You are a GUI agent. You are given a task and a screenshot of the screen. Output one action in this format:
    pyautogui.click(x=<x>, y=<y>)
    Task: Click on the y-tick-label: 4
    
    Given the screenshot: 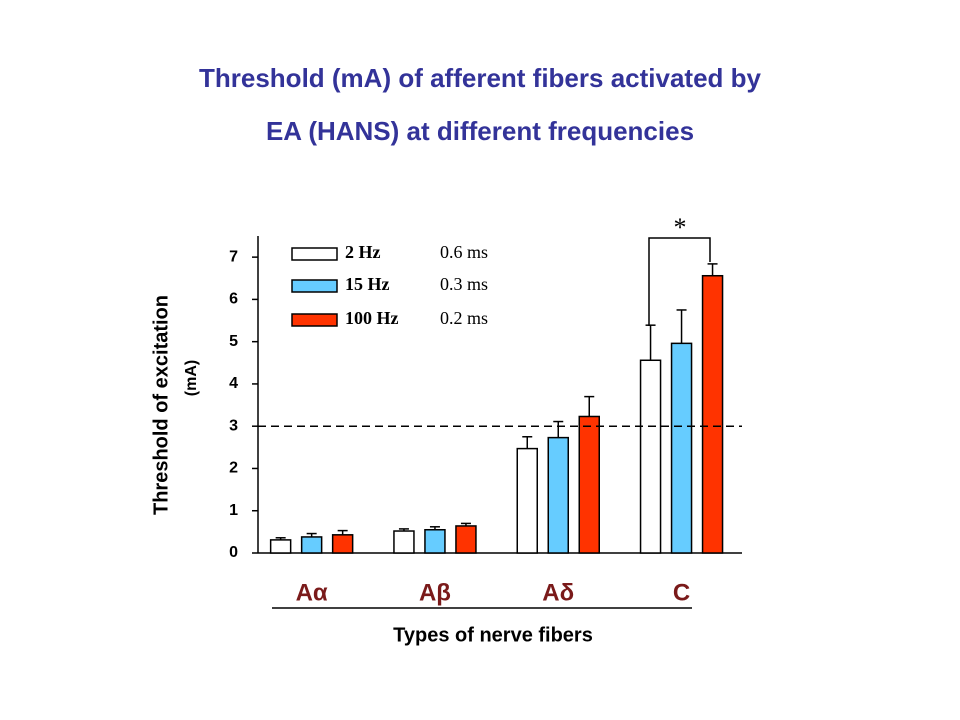 What is the action you would take?
    pyautogui.click(x=233, y=383)
    